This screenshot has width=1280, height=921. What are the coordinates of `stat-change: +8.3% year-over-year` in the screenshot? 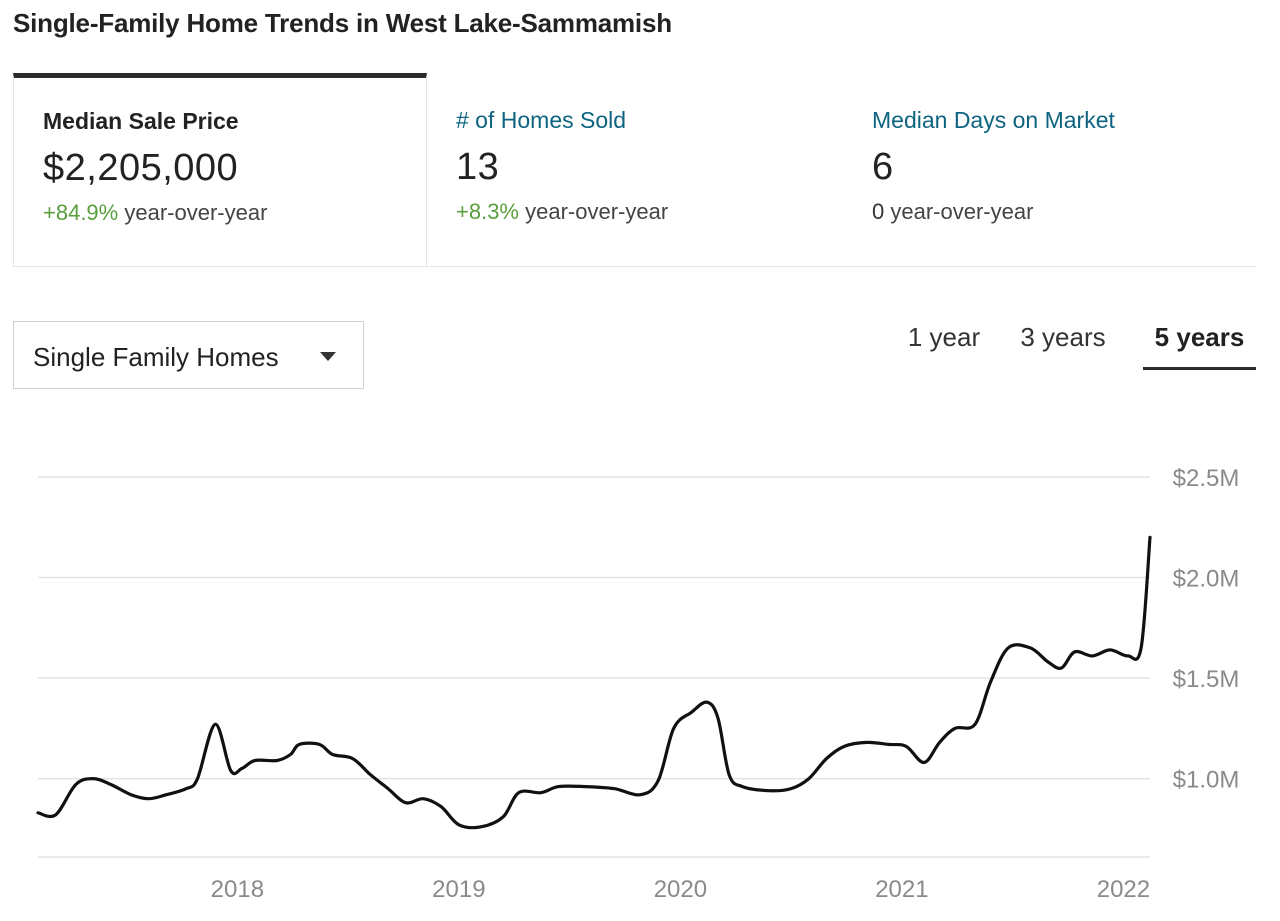 It's located at (649, 212).